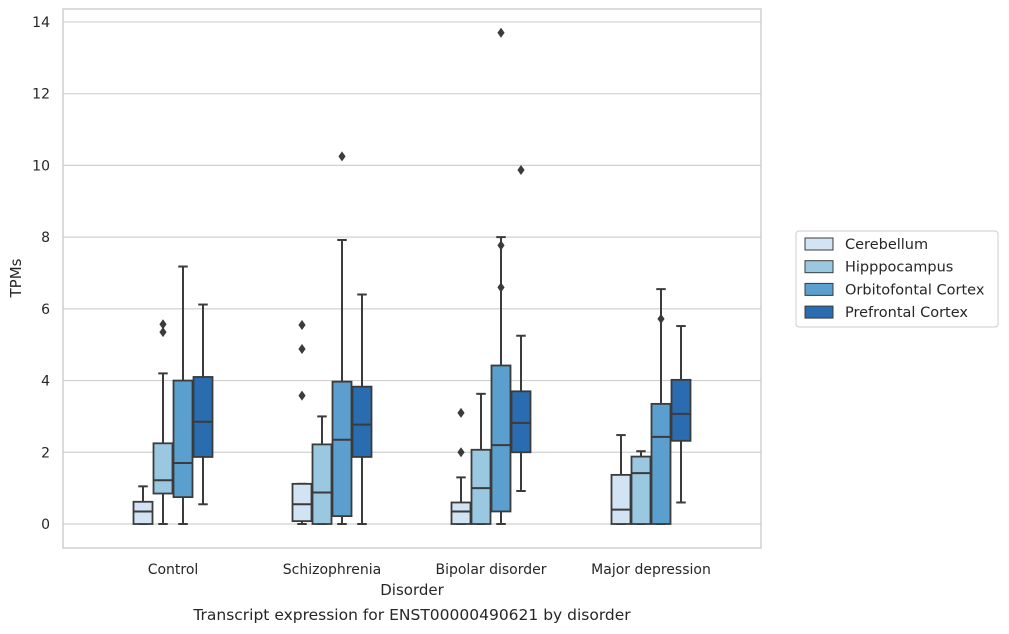 The width and height of the screenshot is (1009, 634). I want to click on y-tick-label: 4, so click(45, 382).